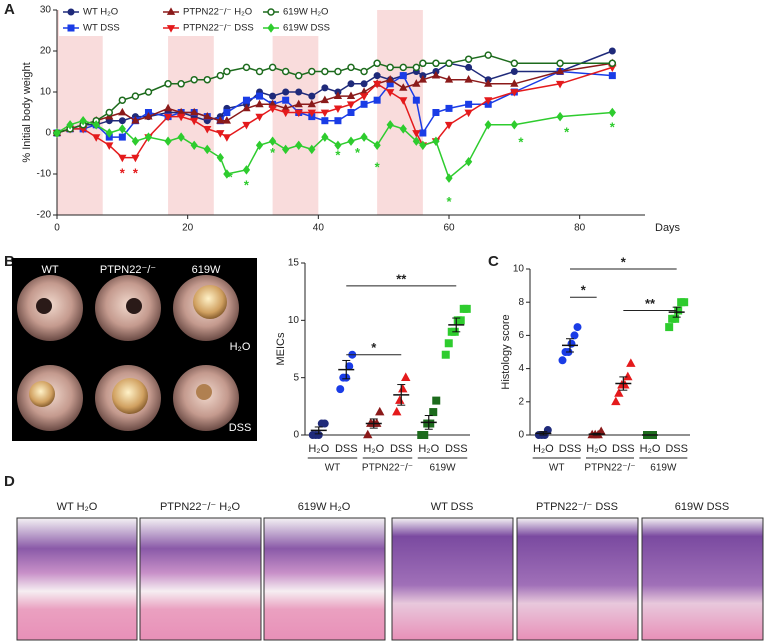  I want to click on panel-label: C, so click(493, 261).